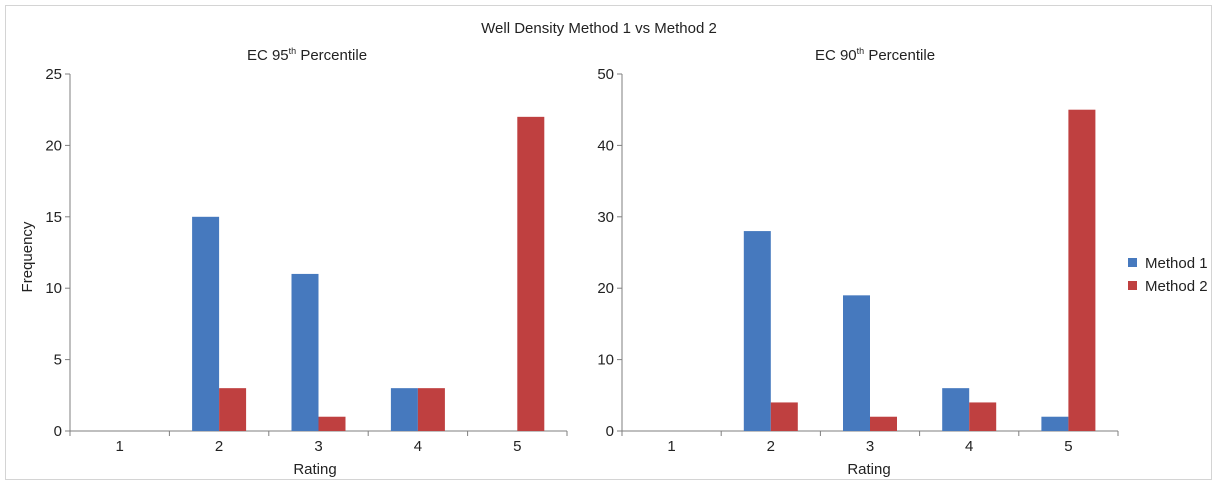 The width and height of the screenshot is (1217, 485). What do you see at coordinates (875, 55) in the screenshot?
I see `right-panel-title: EC 90th Percentile` at bounding box center [875, 55].